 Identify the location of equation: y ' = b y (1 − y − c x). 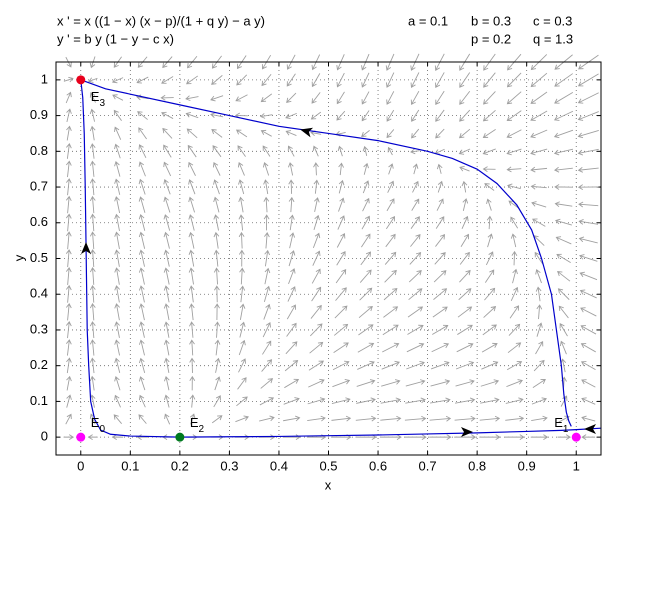
(115, 38).